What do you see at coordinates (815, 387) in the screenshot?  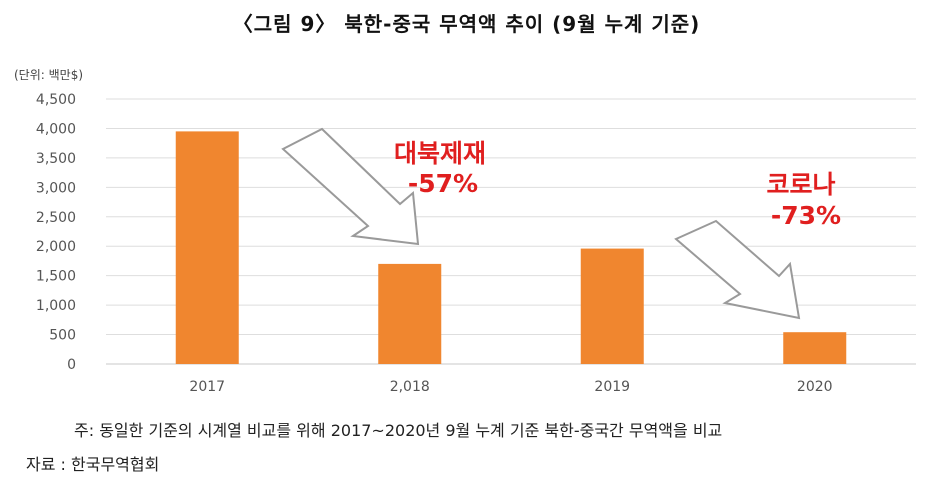 I see `x-tick-label: 2020` at bounding box center [815, 387].